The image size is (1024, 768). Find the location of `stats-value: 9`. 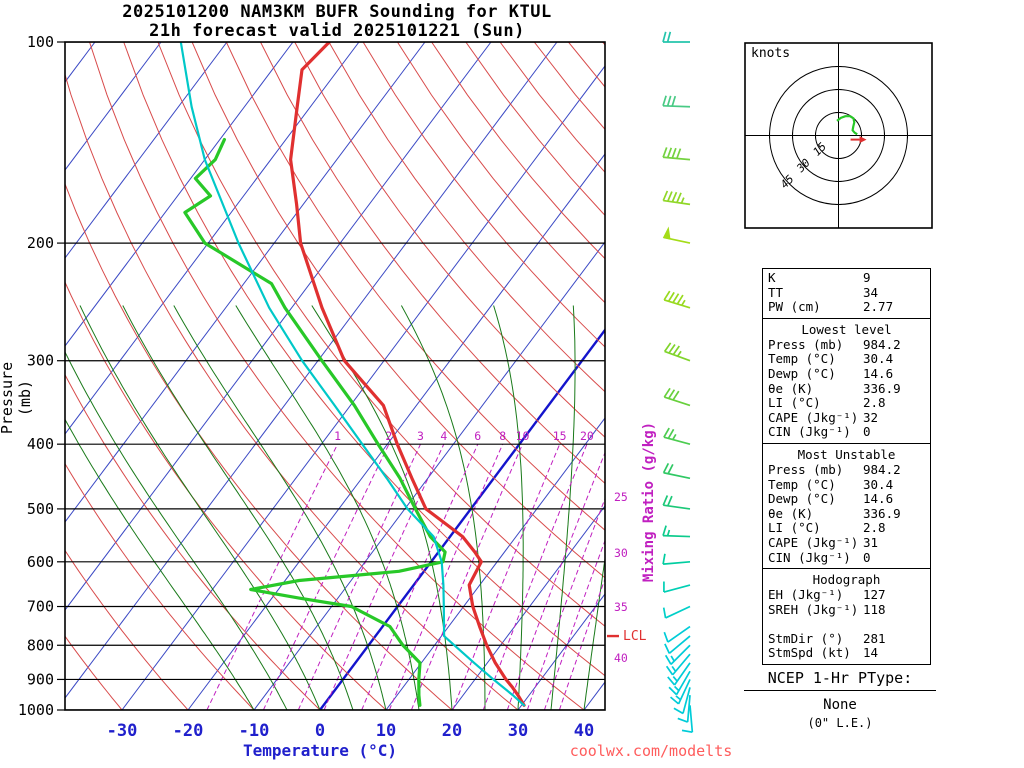

stats-value: 9 is located at coordinates (867, 277).